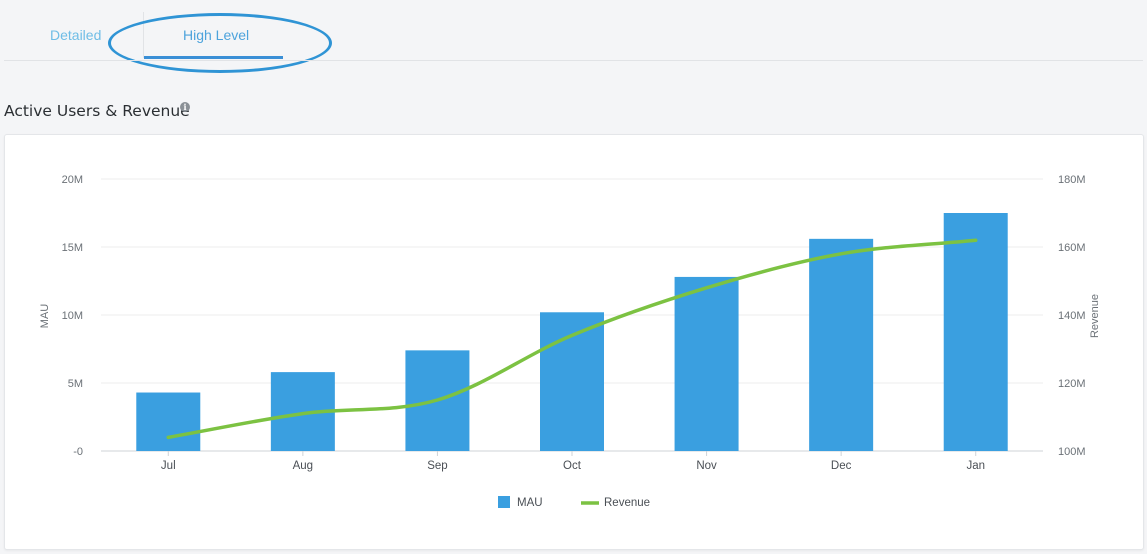 This screenshot has height=554, width=1147. Describe the element at coordinates (573, 60) in the screenshot. I see `tabs-divider` at that location.